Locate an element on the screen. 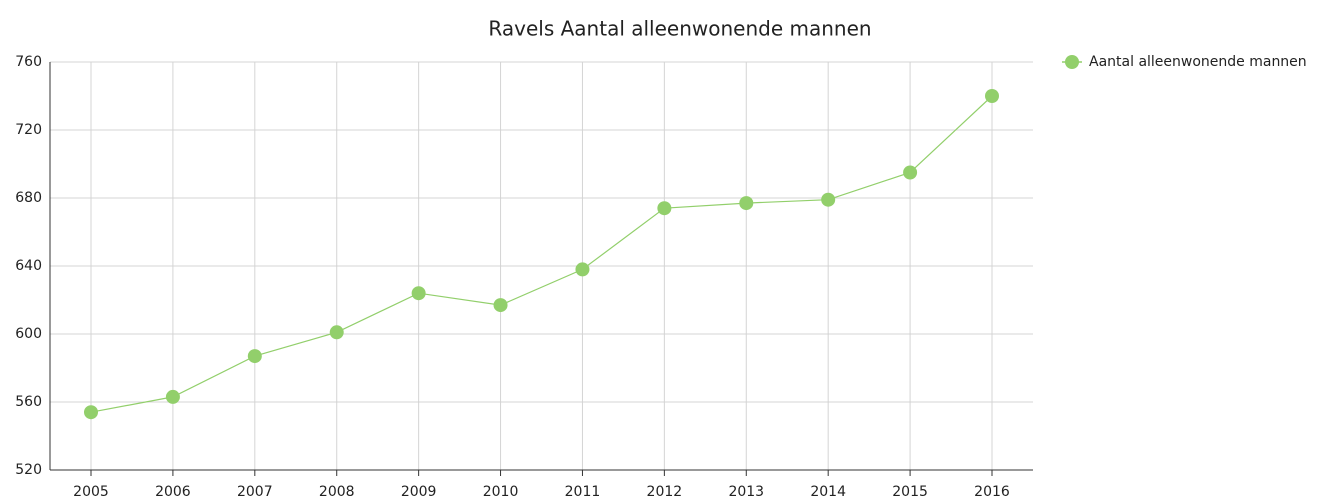  x-tick-label: 2015 is located at coordinates (910, 491).